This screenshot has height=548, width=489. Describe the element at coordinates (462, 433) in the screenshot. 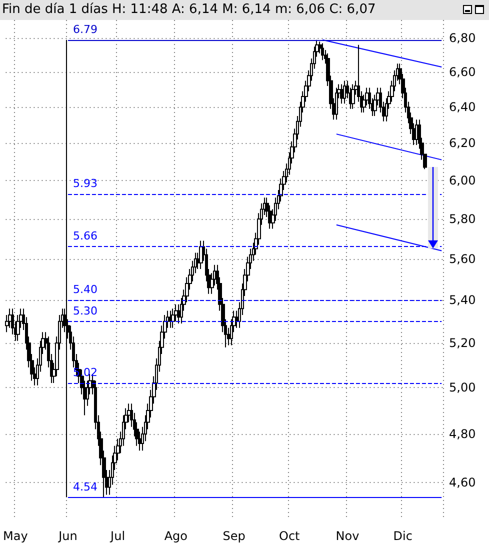

I see `y-tick-label: 4,80` at that location.